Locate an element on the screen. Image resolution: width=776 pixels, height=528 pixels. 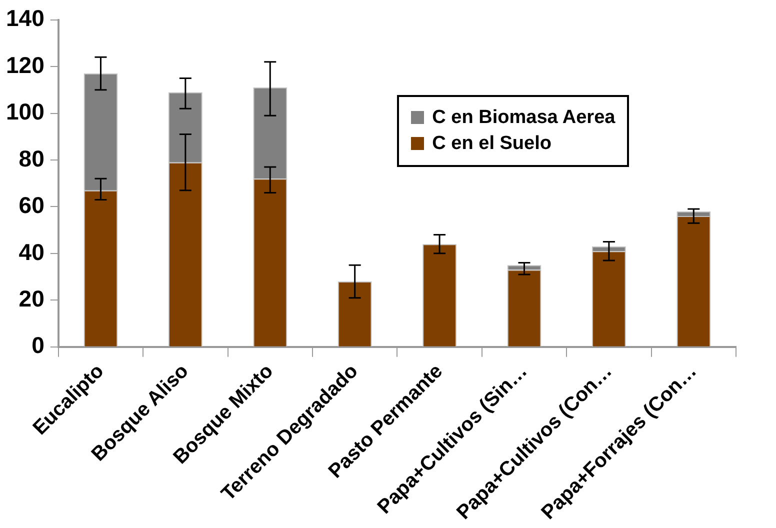
legend-label: C en el Suelo is located at coordinates (492, 143).